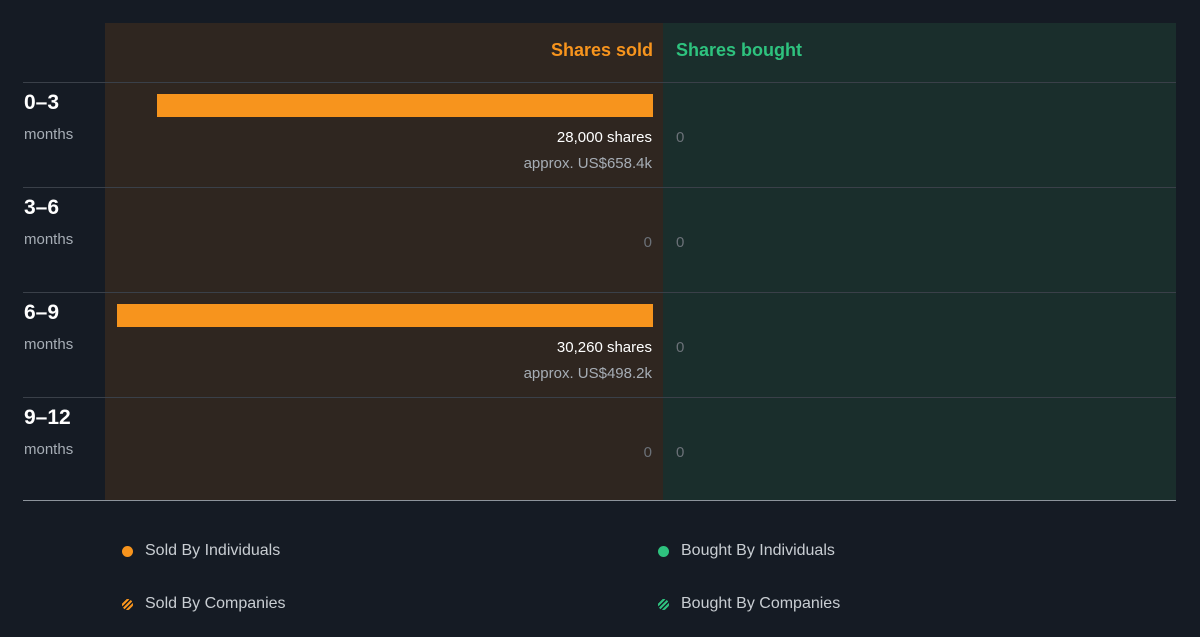  What do you see at coordinates (42, 207) in the screenshot?
I see `period-label: 3–6` at bounding box center [42, 207].